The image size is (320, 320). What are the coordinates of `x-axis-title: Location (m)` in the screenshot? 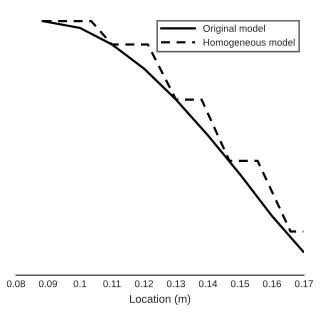 It's located at (160, 300).